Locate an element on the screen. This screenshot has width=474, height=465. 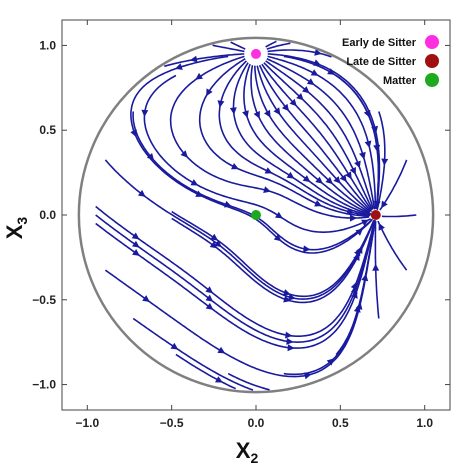
y-tick-label: −0.5 is located at coordinates (44, 300).